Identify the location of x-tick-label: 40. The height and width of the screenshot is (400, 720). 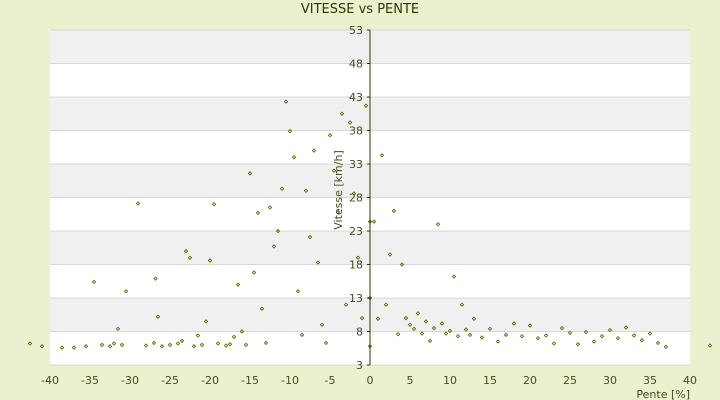
(690, 380).